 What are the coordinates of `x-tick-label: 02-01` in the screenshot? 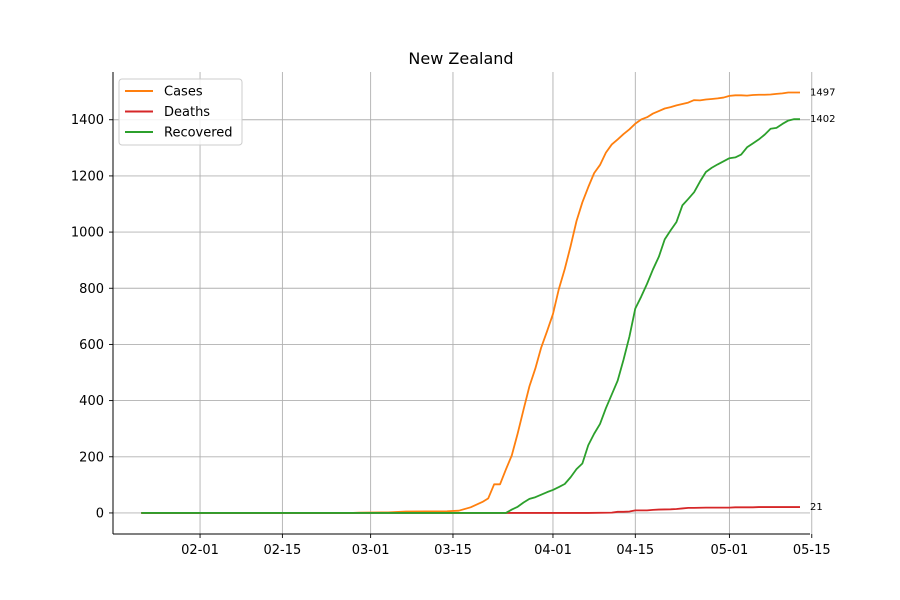 It's located at (200, 550).